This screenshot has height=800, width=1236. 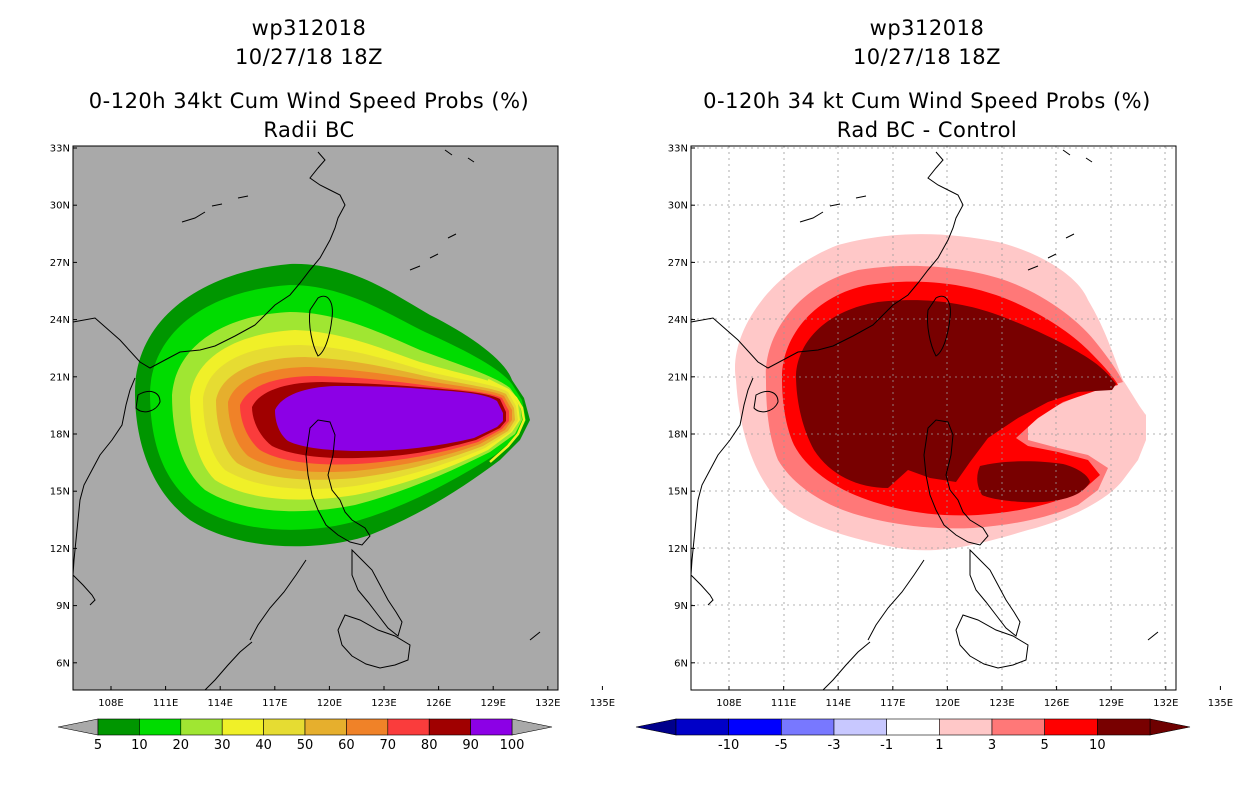 I want to click on coast-china, so click(x=827, y=260).